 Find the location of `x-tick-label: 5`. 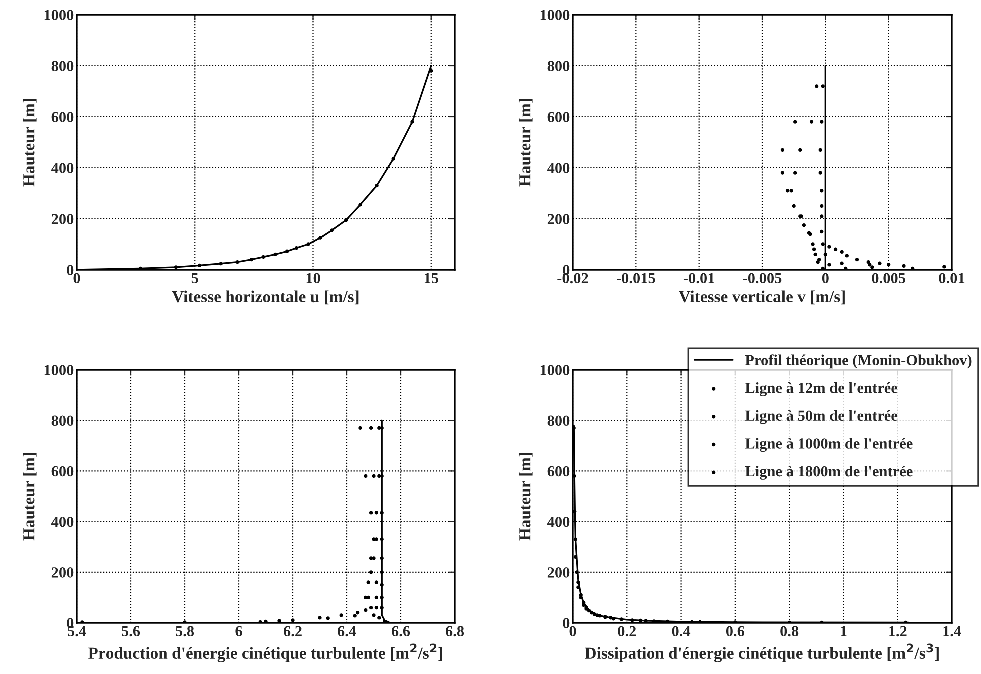

x-tick-label: 5 is located at coordinates (195, 278).